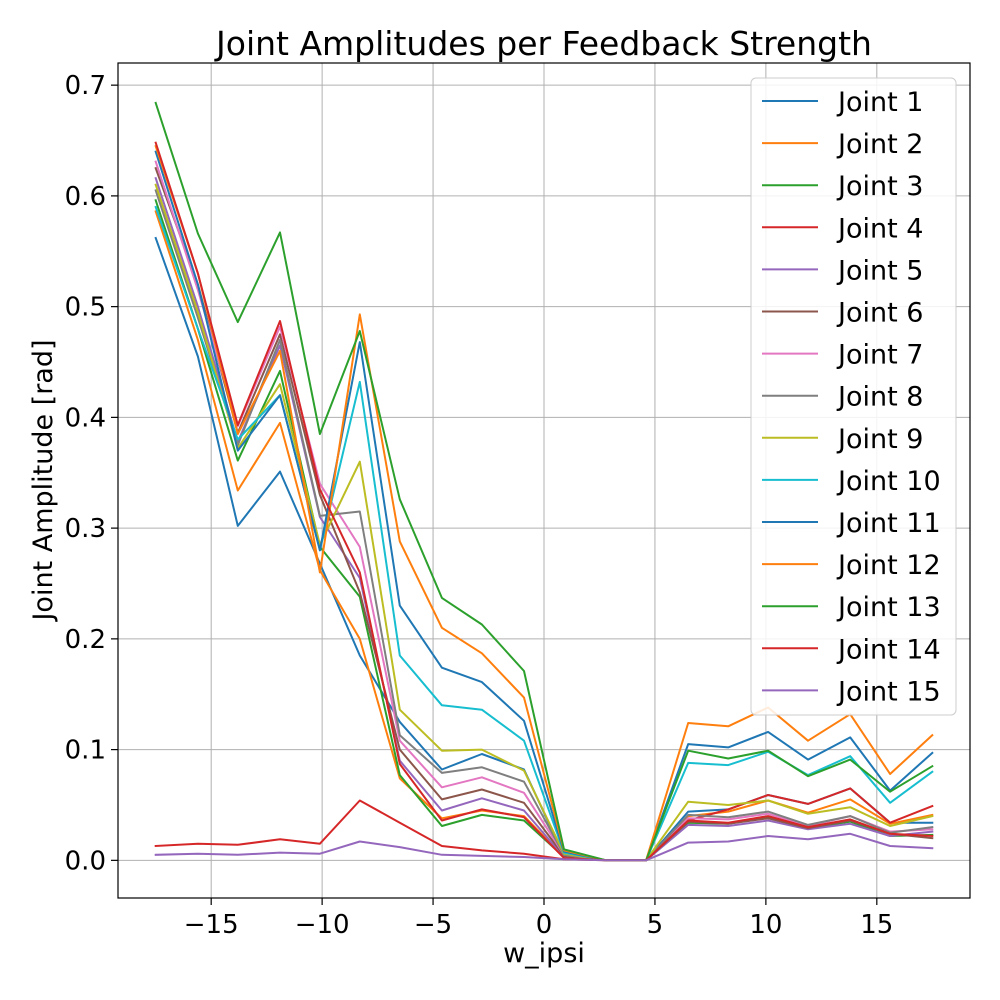 The width and height of the screenshot is (1000, 1000). Describe the element at coordinates (888, 649) in the screenshot. I see `legend-label-joint-14: Joint 14` at that location.